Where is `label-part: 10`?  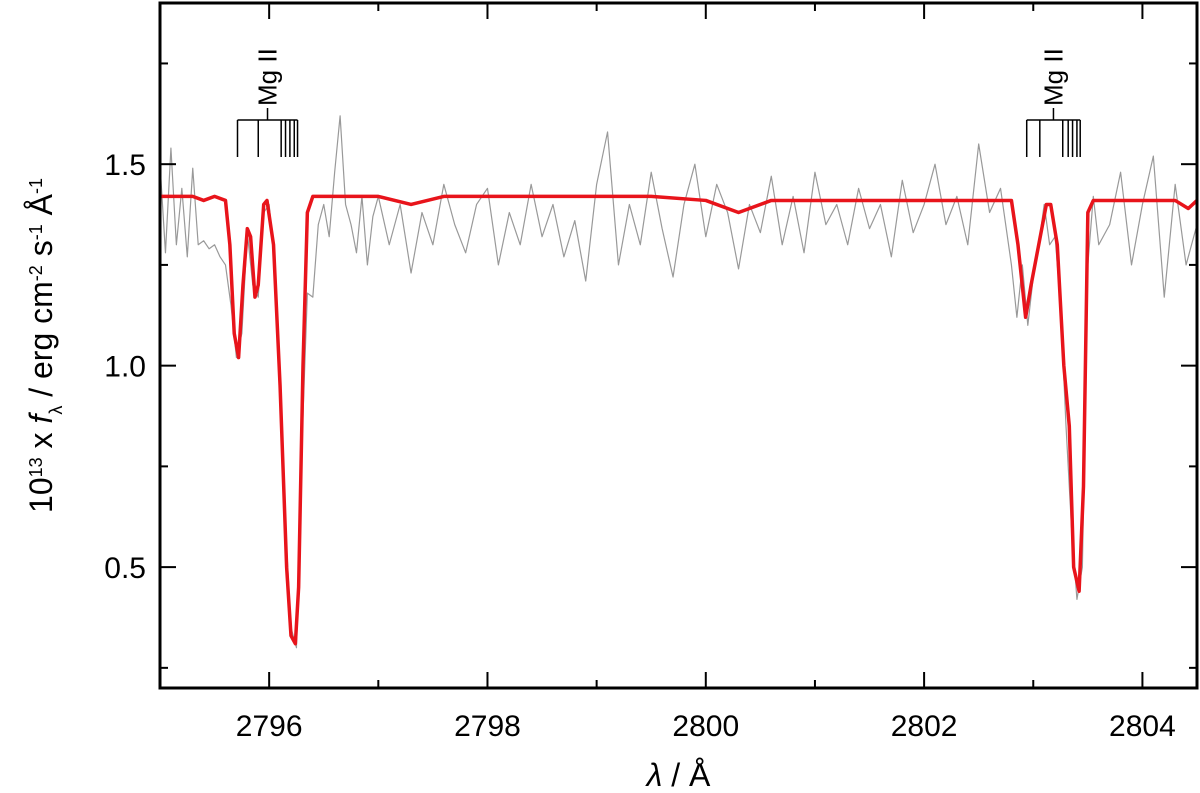
label-part: 10 is located at coordinates (41, 495).